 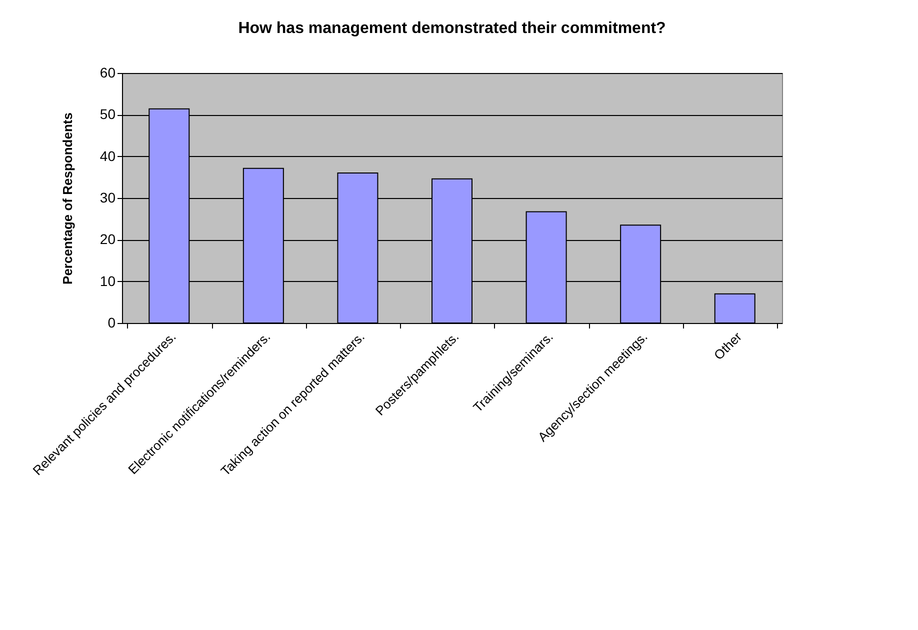 What do you see at coordinates (67, 198) in the screenshot?
I see `y-axis-title: Percentage of Respondents` at bounding box center [67, 198].